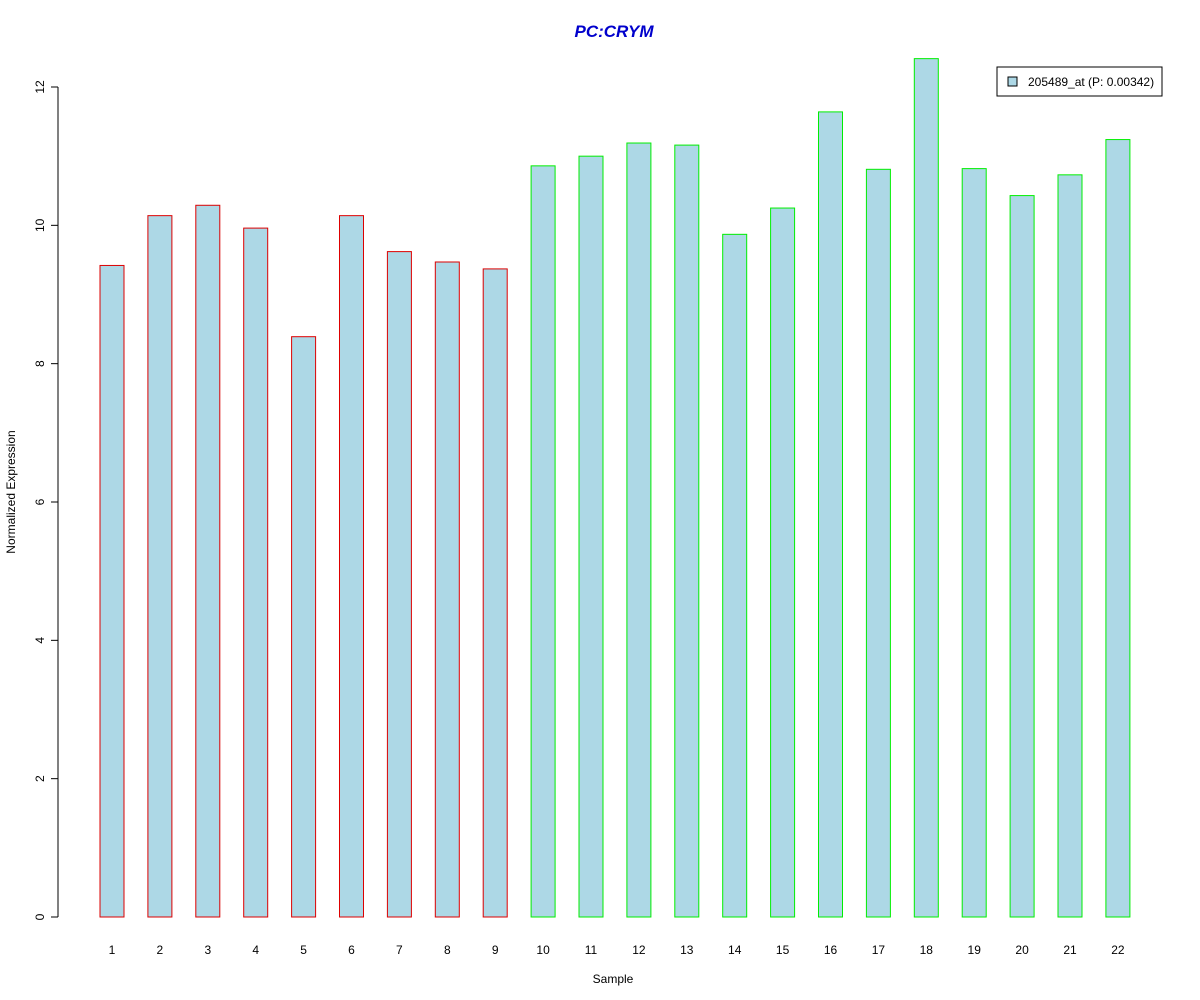  I want to click on x-tick-label: 14, so click(735, 950).